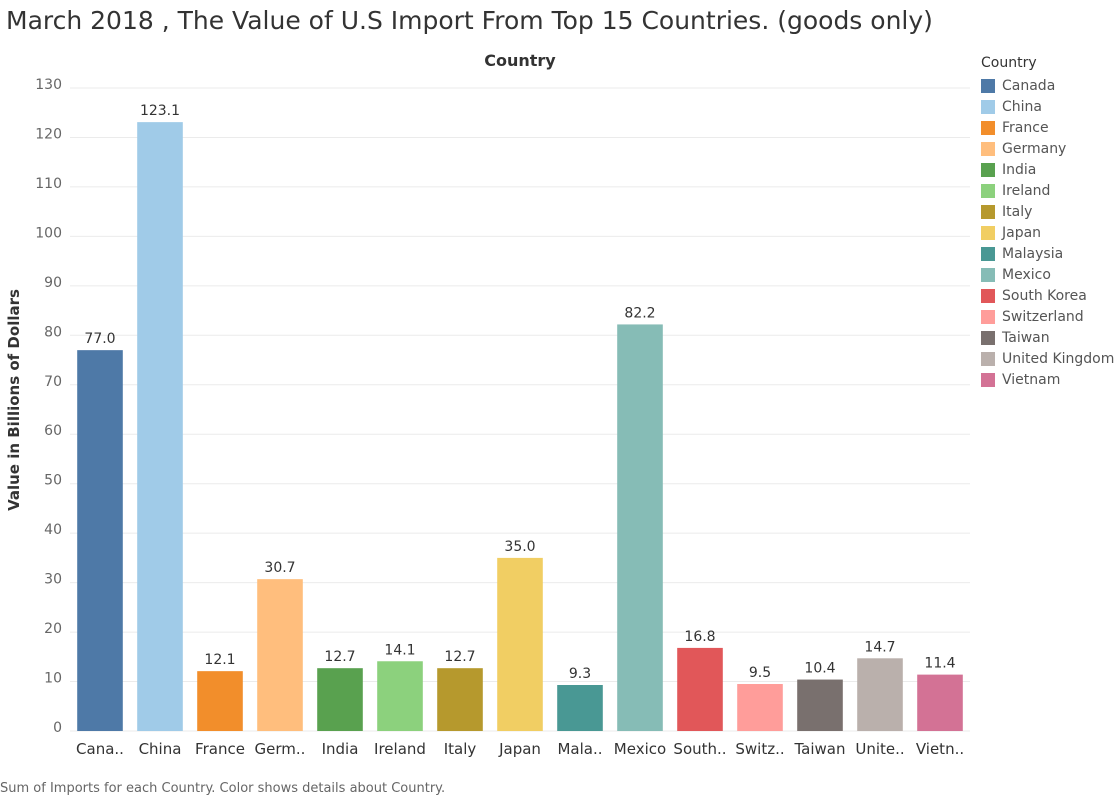 The height and width of the screenshot is (800, 1120). What do you see at coordinates (580, 674) in the screenshot?
I see `data-label: 9.3` at bounding box center [580, 674].